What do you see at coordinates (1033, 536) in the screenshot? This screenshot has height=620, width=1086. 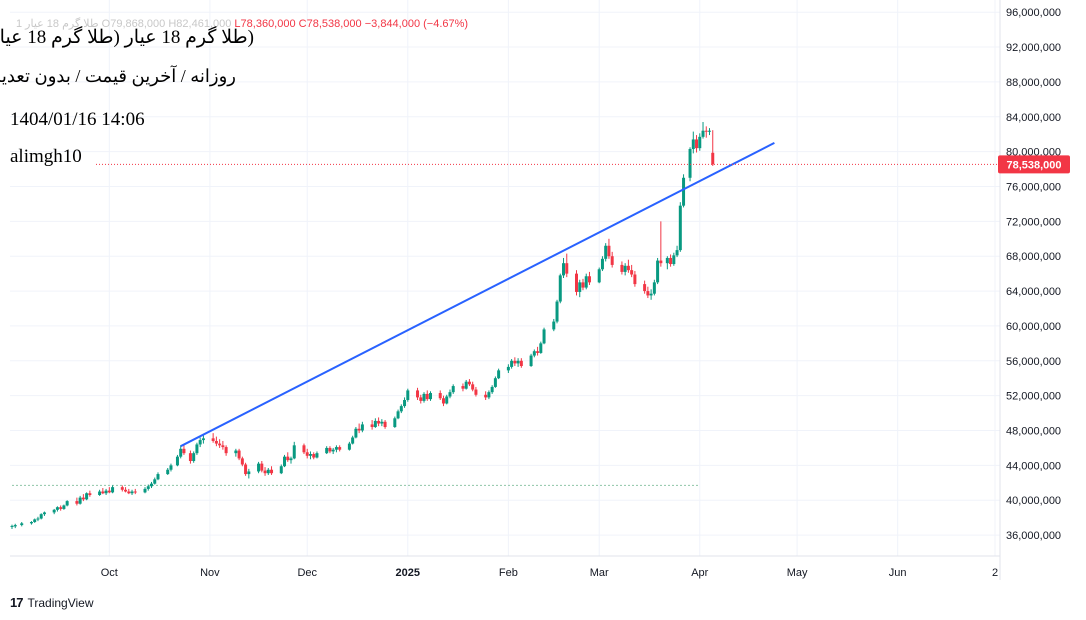 I see `y-tick-label: 36,000,000` at bounding box center [1033, 536].